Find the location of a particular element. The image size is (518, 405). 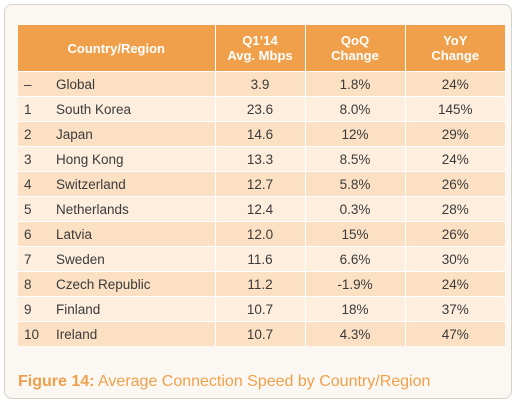

table-row: 5 Netherlands 12.4 0.3% 28% is located at coordinates (261, 209).